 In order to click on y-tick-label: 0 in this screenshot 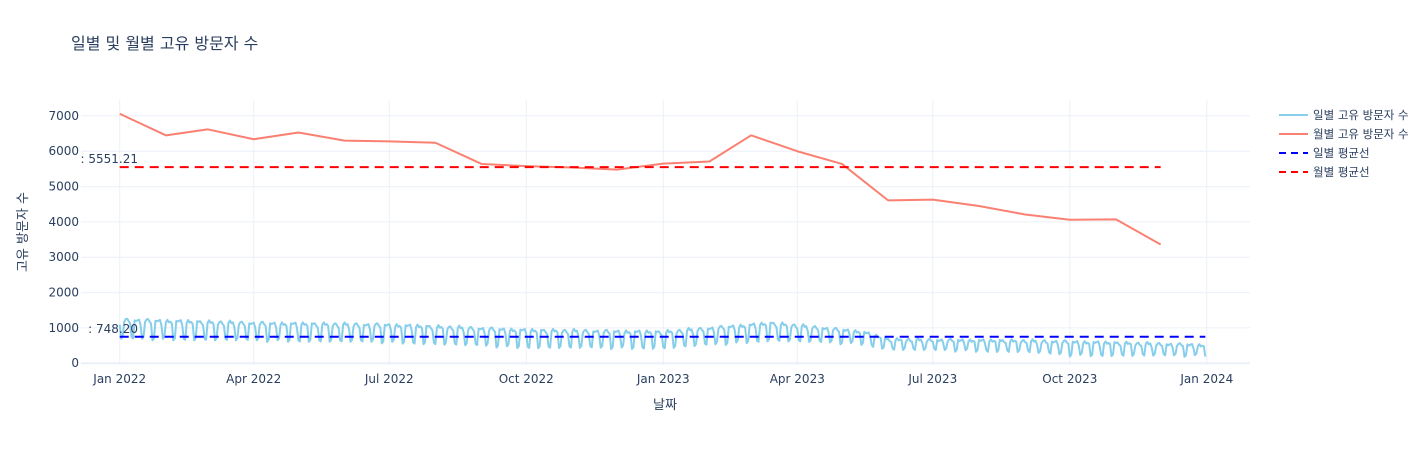, I will do `click(75, 363)`.